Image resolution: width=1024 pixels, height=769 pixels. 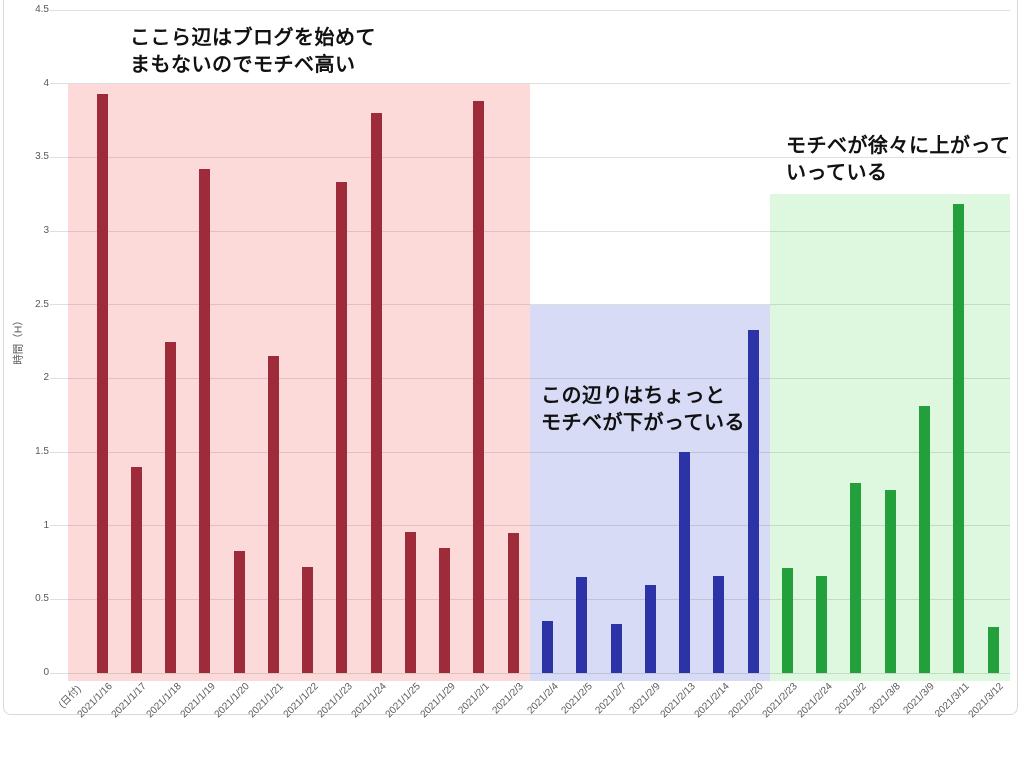 I want to click on annotation-motivation-rising: モチベが徐々に上がって いっている, so click(x=898, y=160).